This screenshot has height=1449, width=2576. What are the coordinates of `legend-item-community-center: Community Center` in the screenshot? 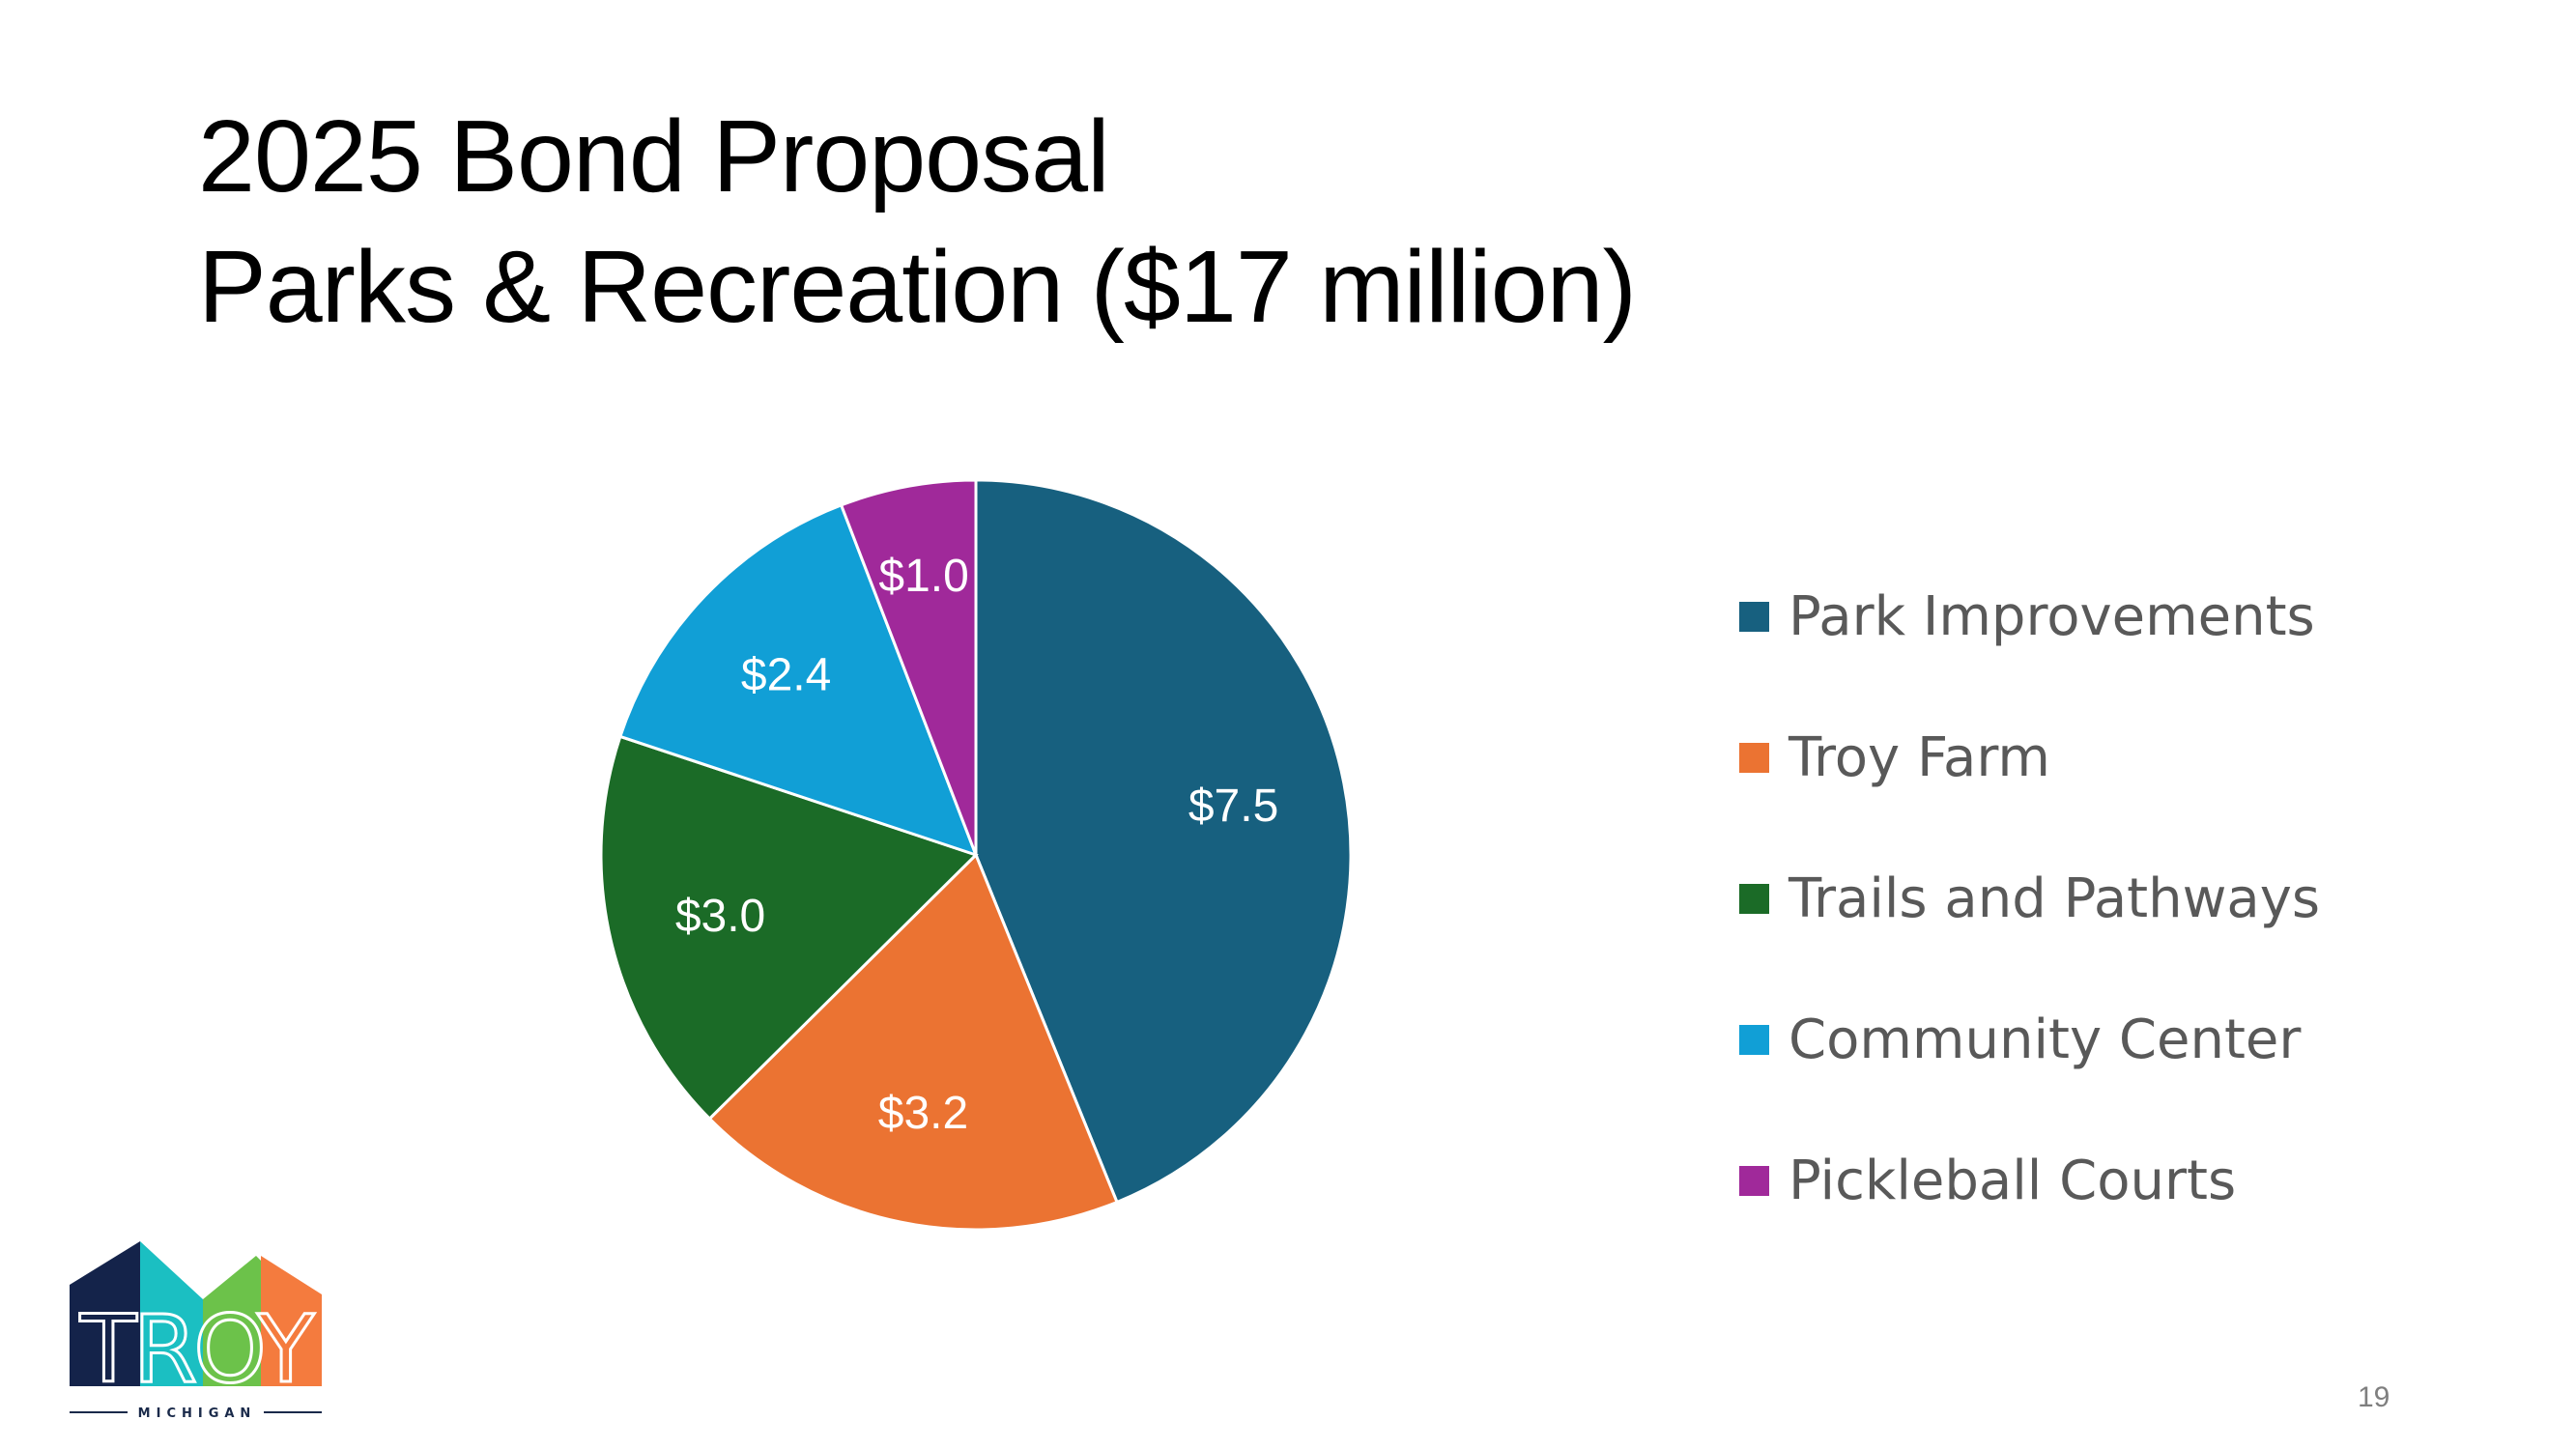 It's located at (2030, 1039).